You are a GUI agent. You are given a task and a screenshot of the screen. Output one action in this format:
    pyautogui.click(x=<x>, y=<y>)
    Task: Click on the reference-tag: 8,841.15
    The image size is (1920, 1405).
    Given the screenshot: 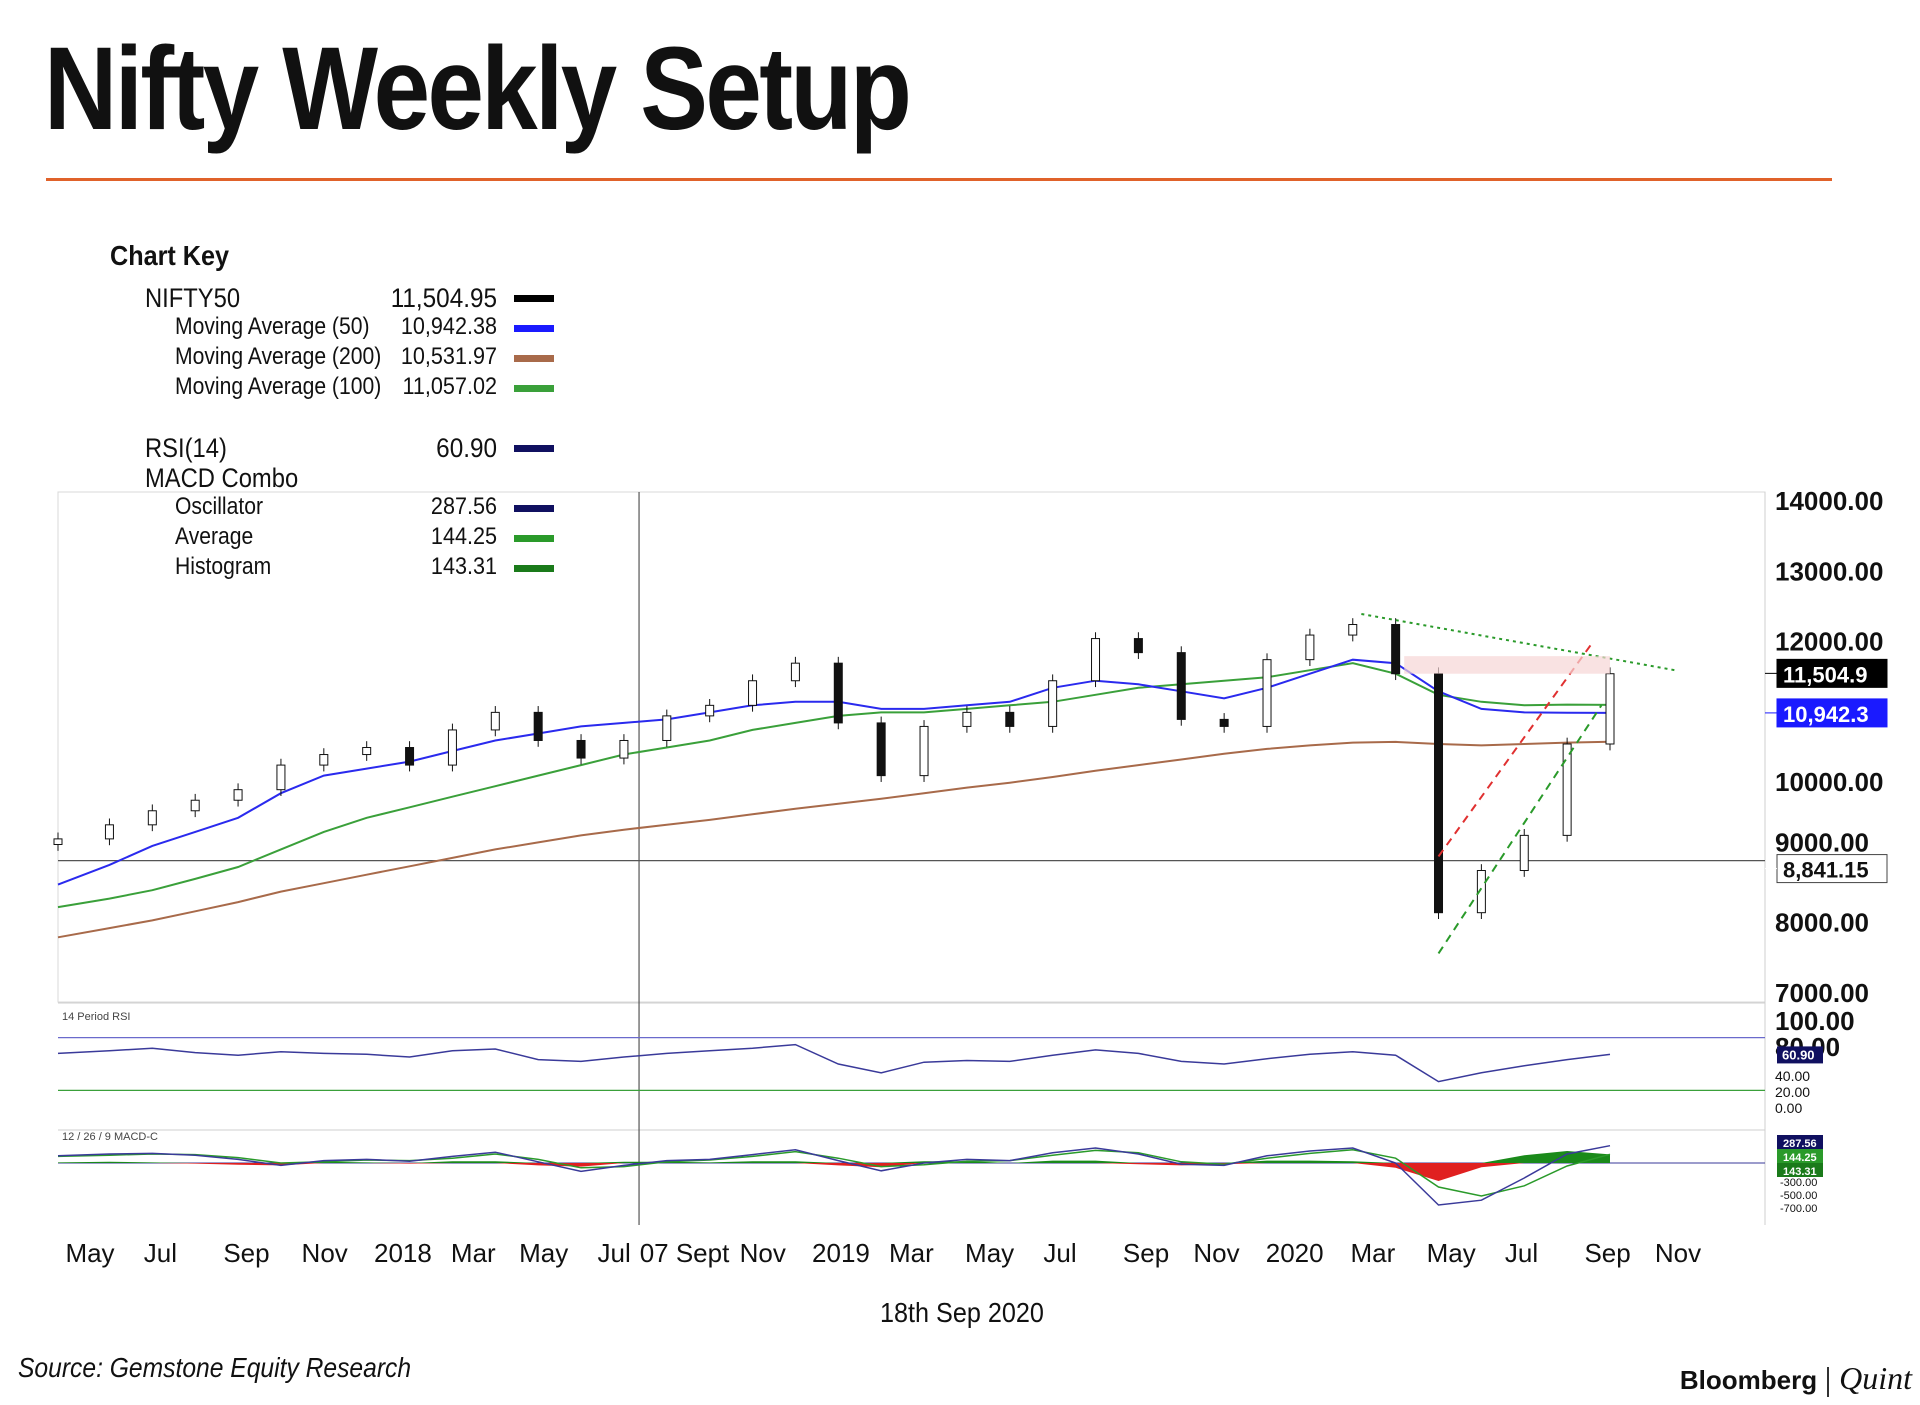 What is the action you would take?
    pyautogui.click(x=1826, y=870)
    